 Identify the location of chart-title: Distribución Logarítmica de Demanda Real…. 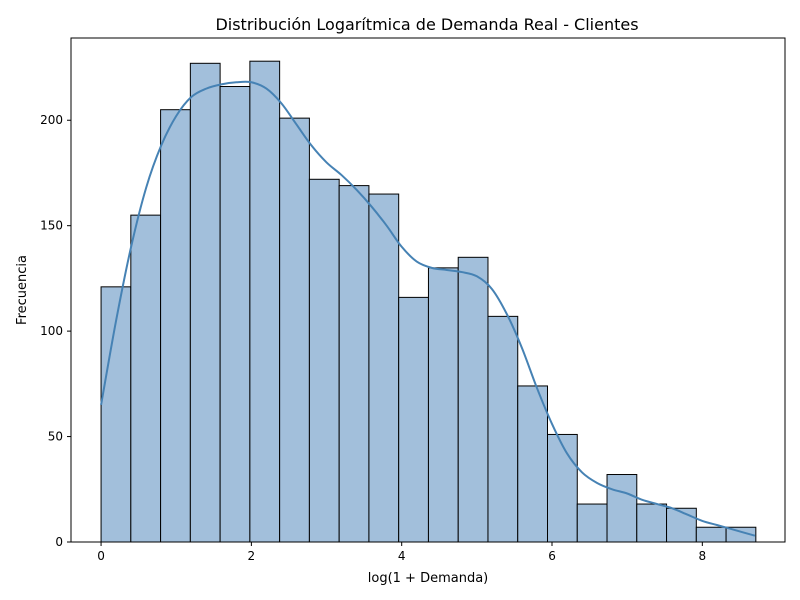
(426, 24).